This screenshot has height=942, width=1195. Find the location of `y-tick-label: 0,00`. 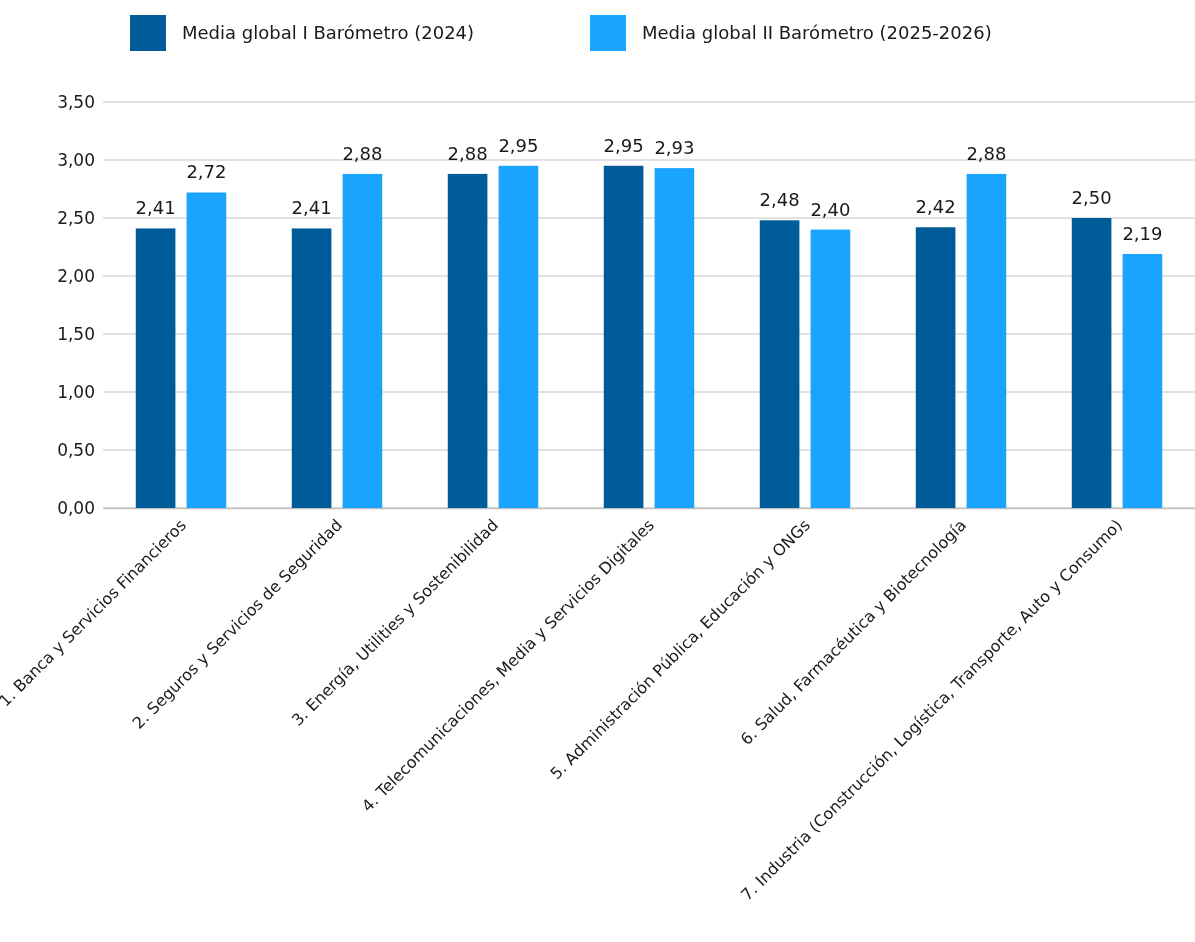

y-tick-label: 0,00 is located at coordinates (76, 507).